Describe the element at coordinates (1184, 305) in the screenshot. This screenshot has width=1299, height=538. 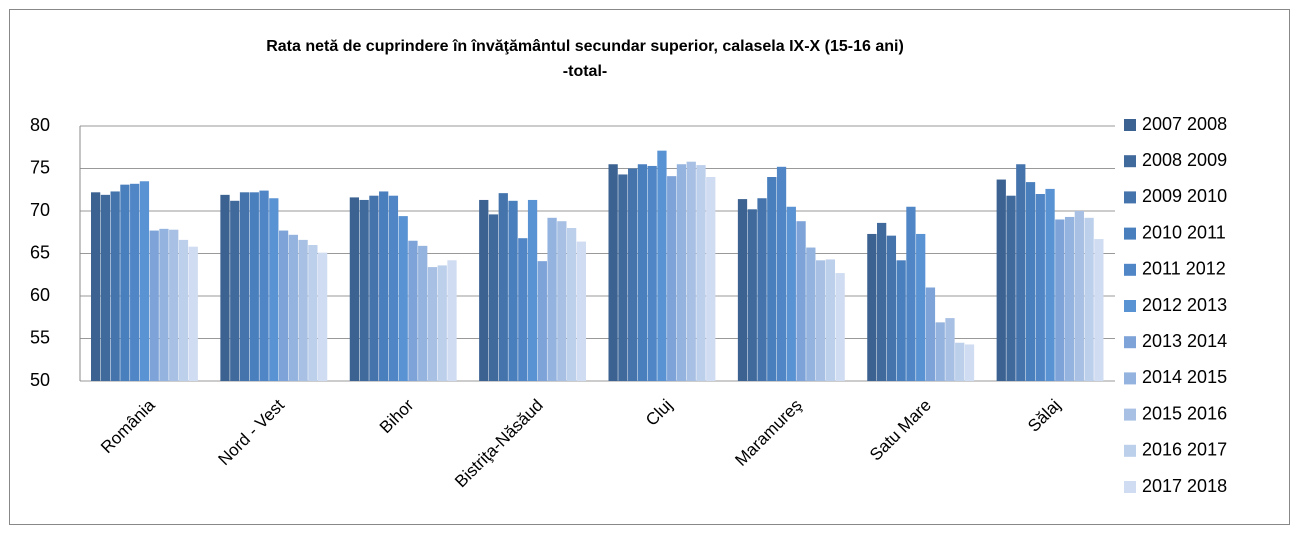
I see `legend-label: 2012 2013` at that location.